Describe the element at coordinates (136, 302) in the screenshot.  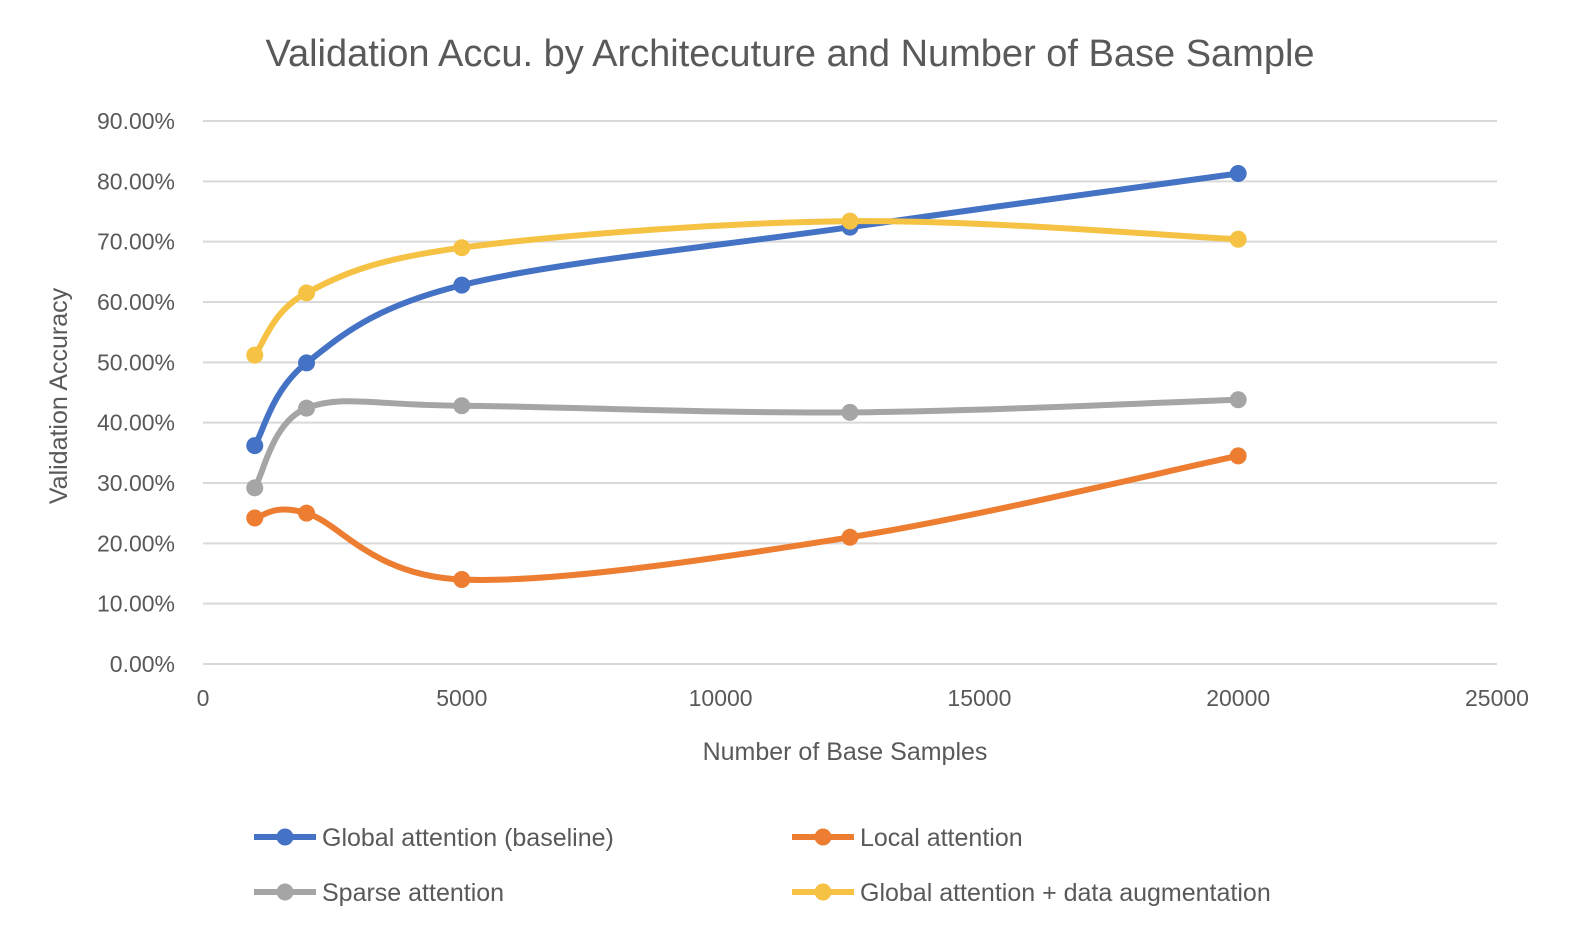
I see `y-tick-label: 60.00%` at that location.